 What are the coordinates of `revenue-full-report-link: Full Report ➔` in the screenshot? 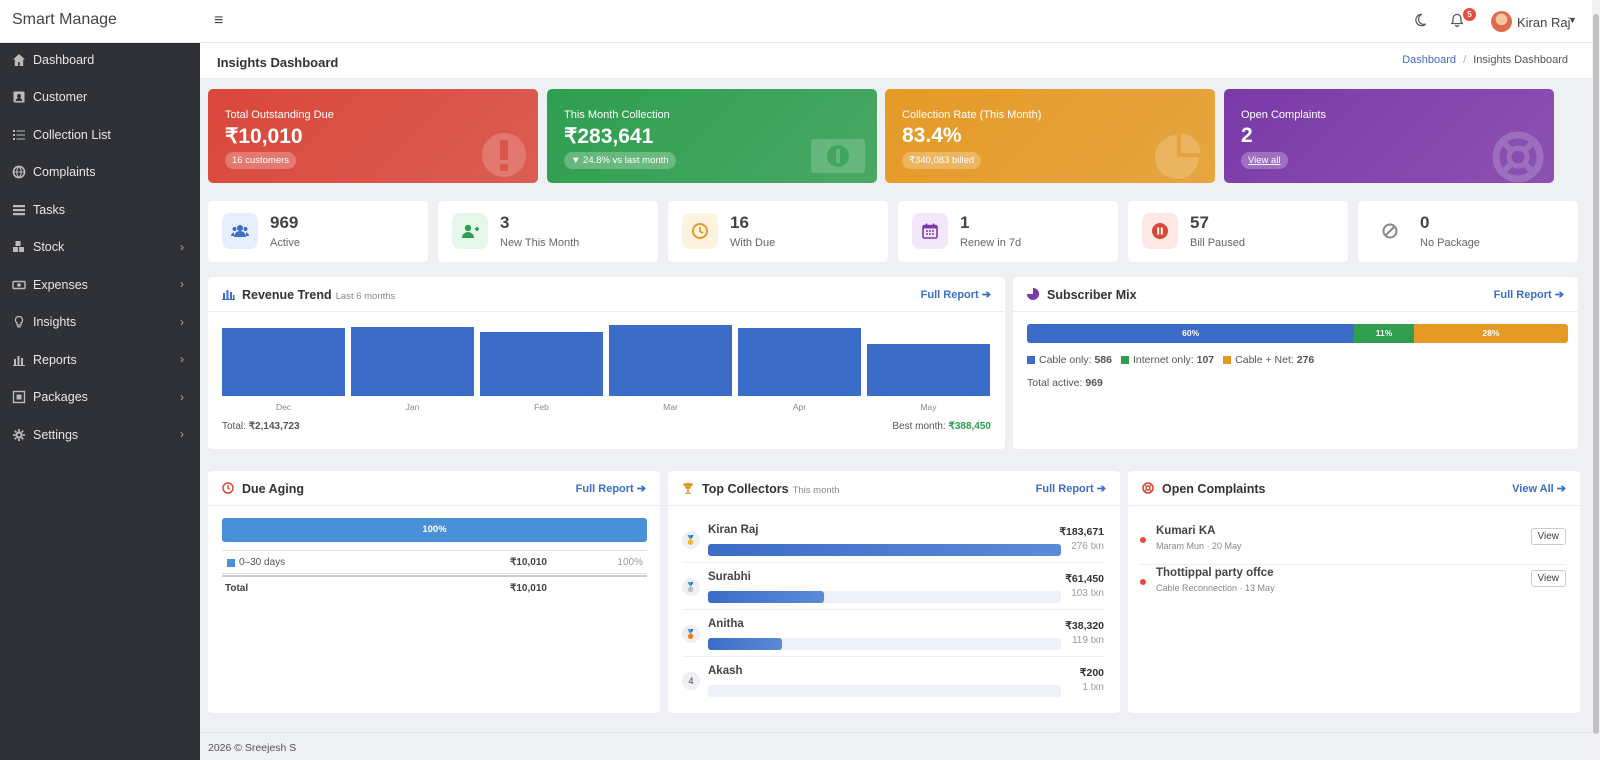 It's located at (956, 294).